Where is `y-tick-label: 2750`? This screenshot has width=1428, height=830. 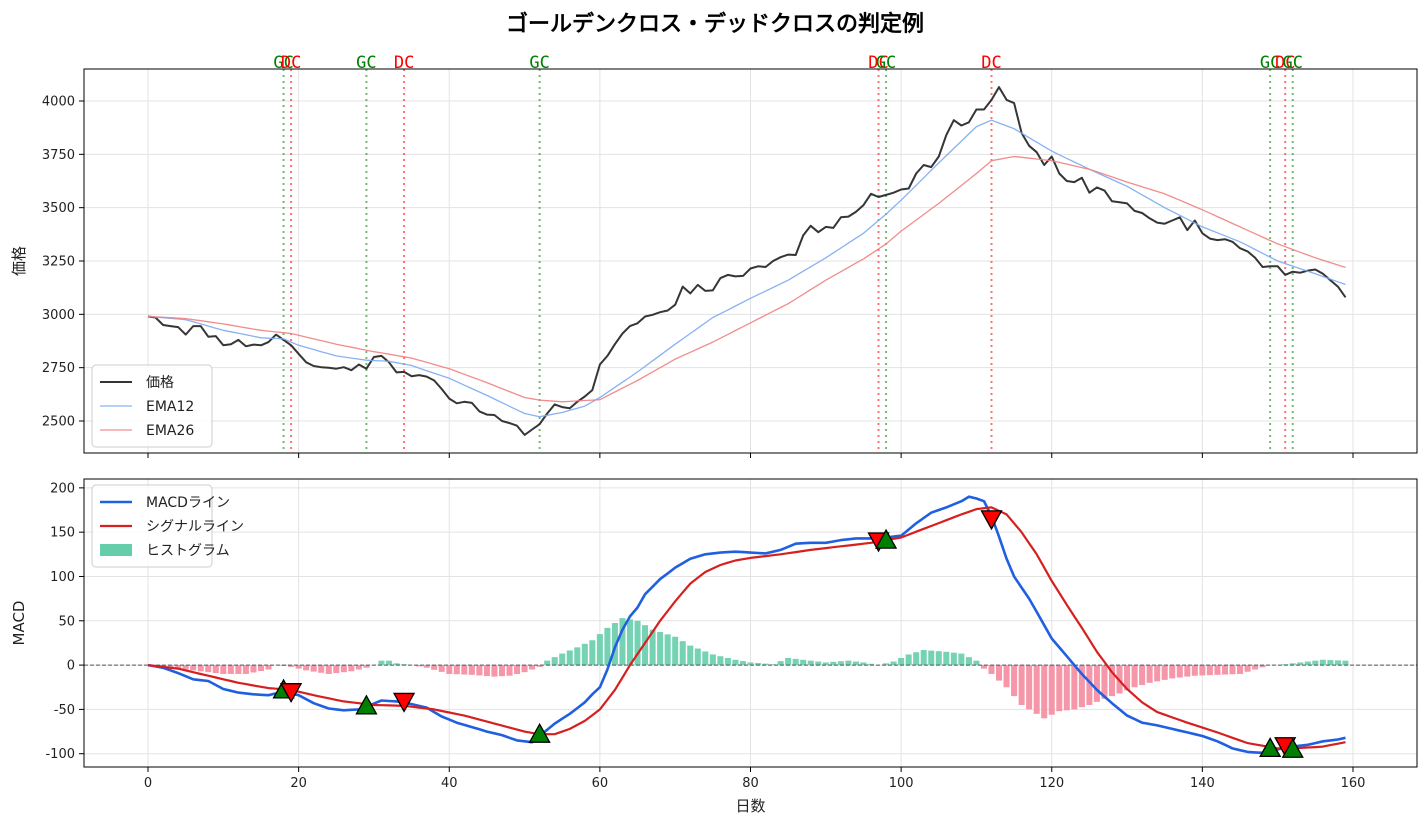
y-tick-label: 2750 is located at coordinates (58, 368).